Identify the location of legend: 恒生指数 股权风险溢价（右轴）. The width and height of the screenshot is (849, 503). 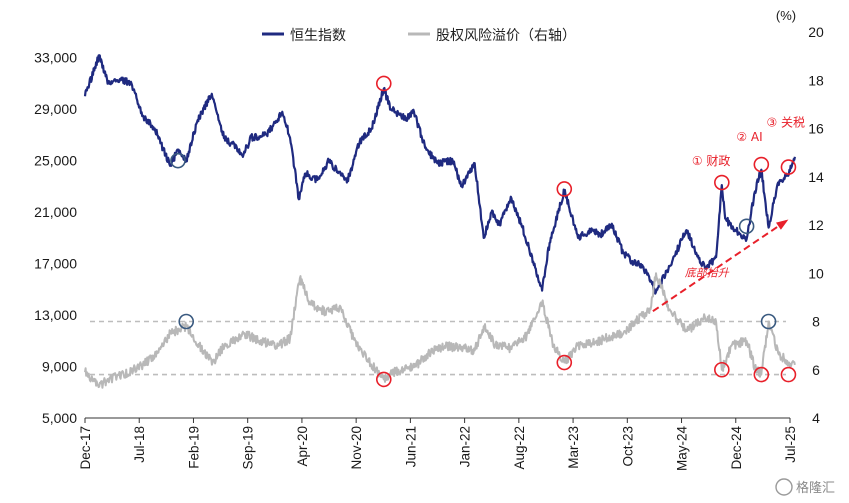
(419, 36).